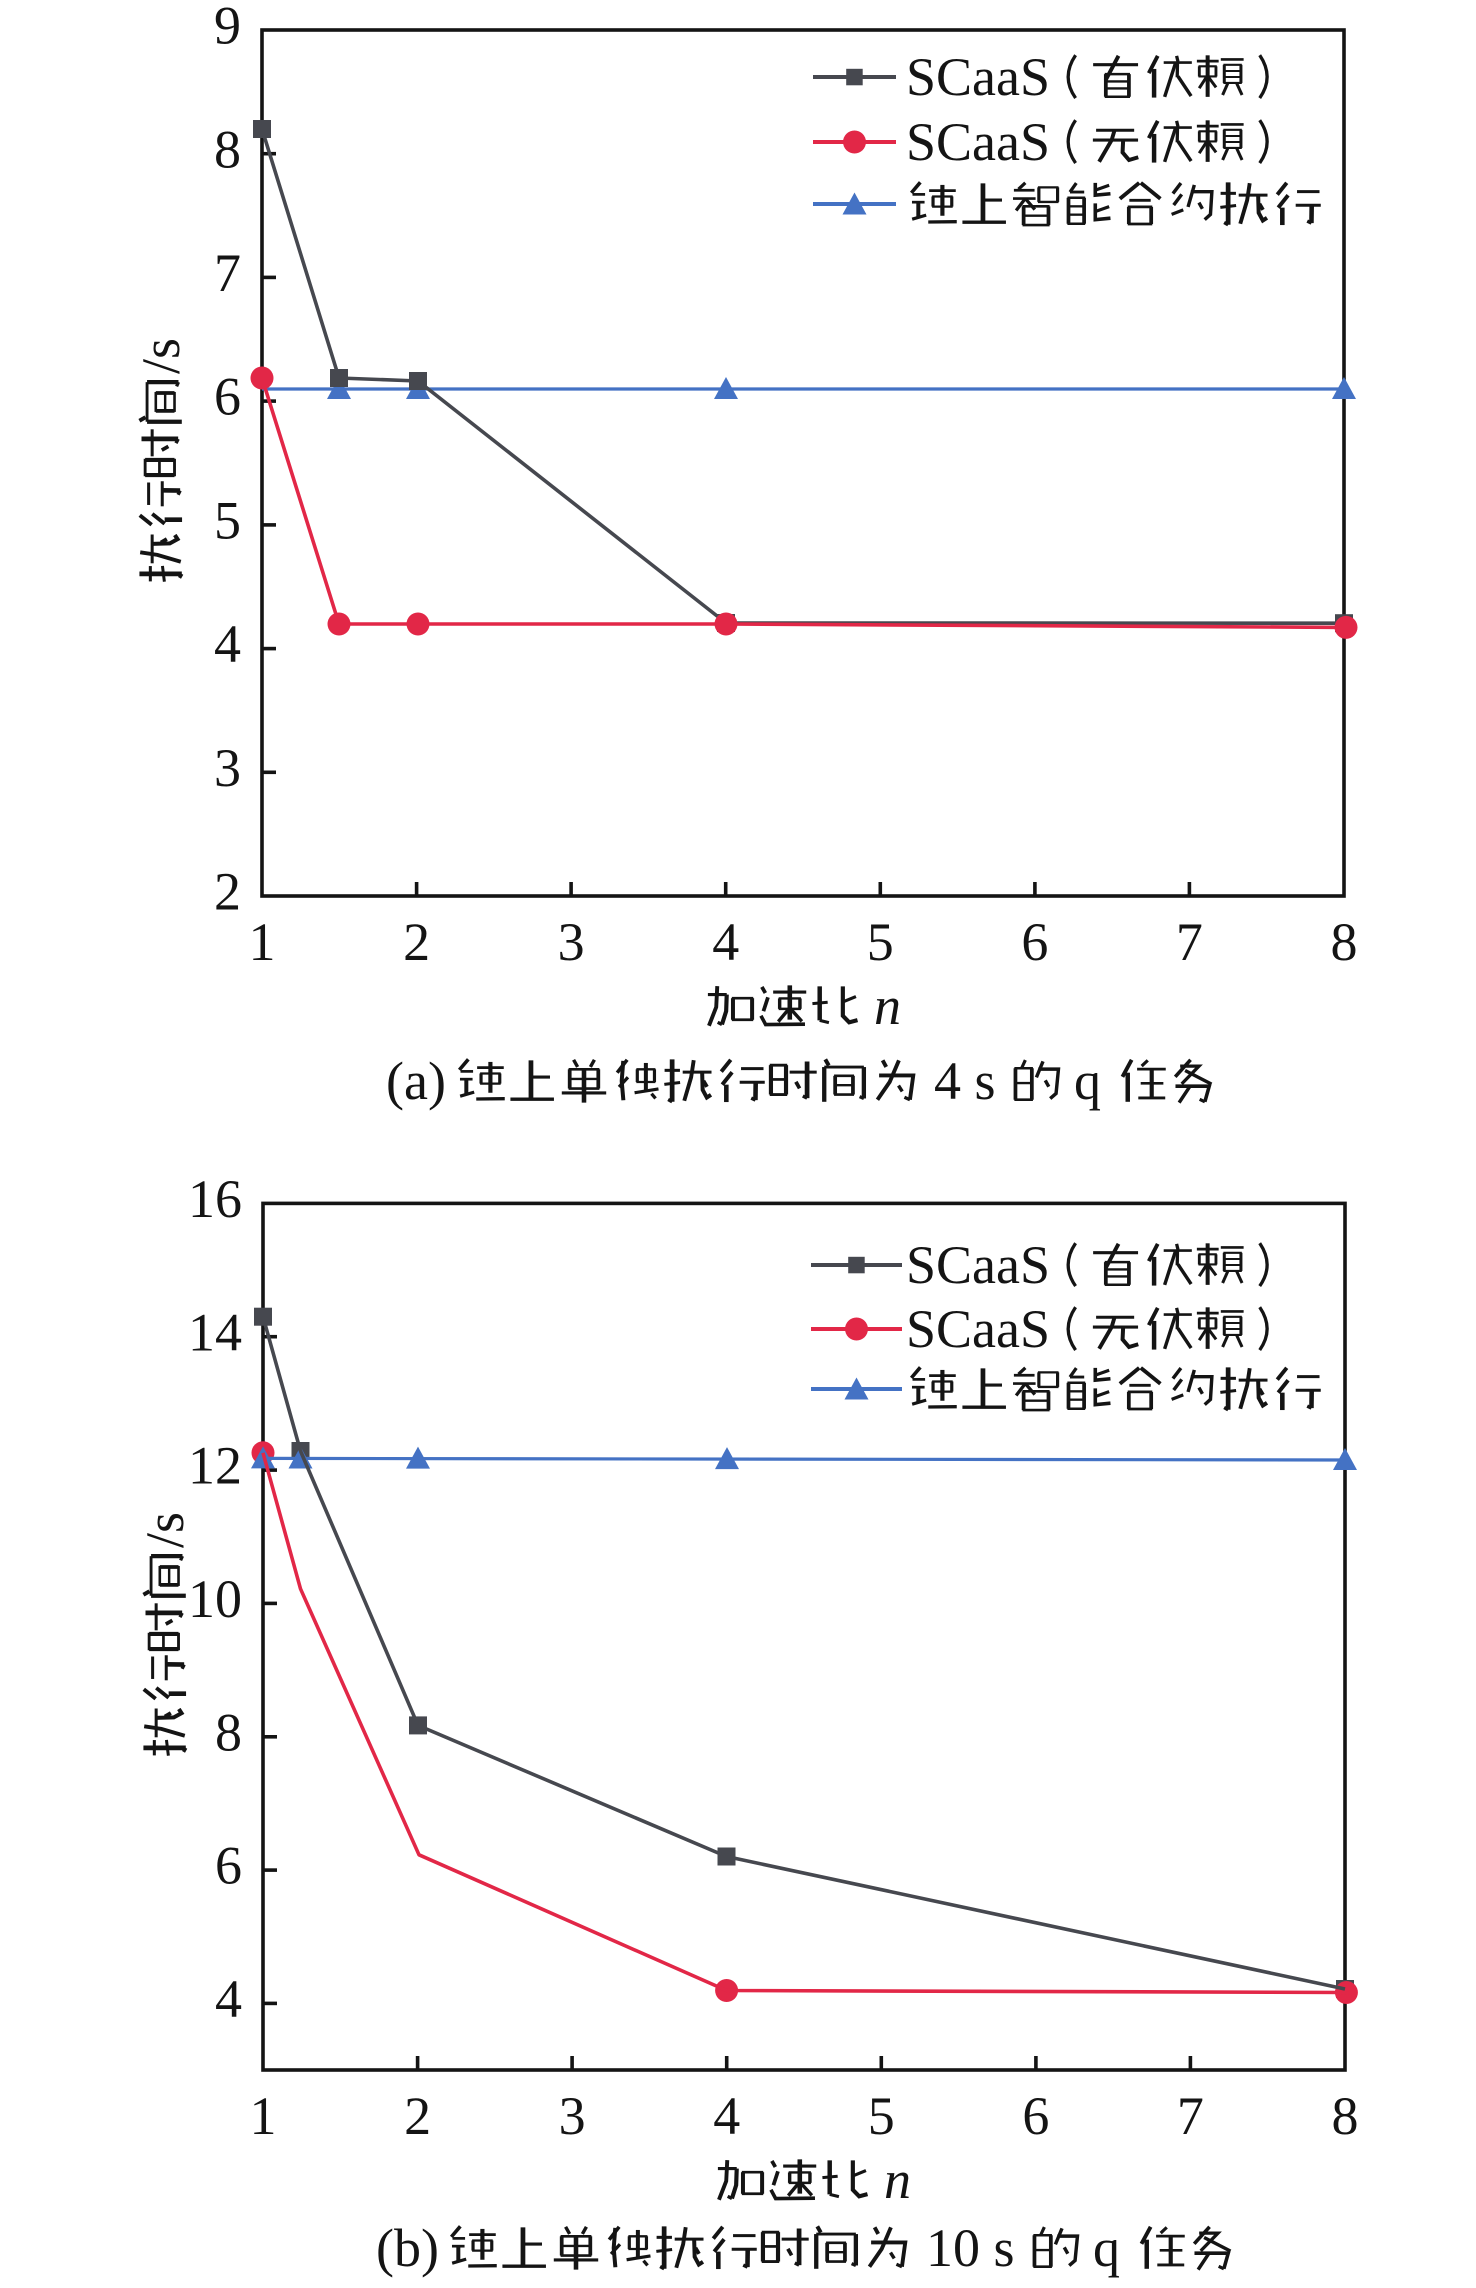 This screenshot has width=1476, height=2288. Describe the element at coordinates (215, 1466) in the screenshot. I see `svg-text: 12` at that location.